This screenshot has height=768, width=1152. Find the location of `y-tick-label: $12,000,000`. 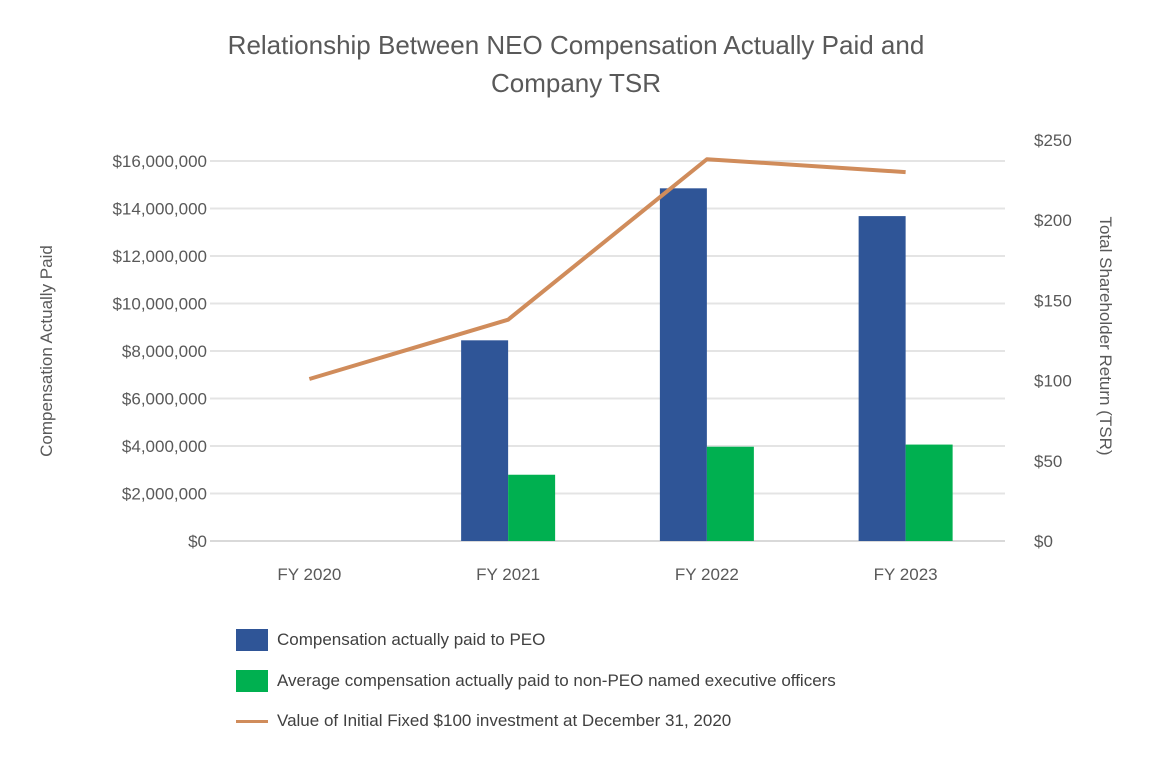

y-tick-label: $12,000,000 is located at coordinates (159, 256).